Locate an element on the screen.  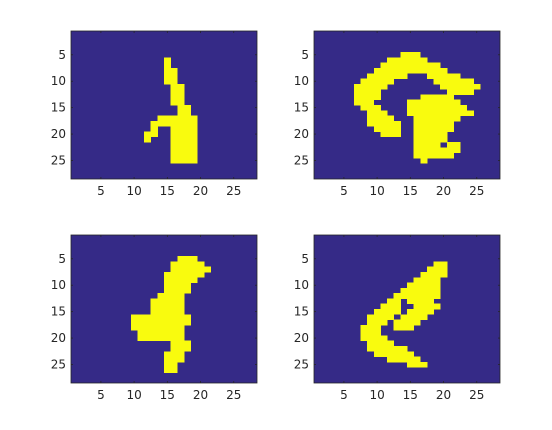
y-tick-label: 20 is located at coordinates (58, 338).